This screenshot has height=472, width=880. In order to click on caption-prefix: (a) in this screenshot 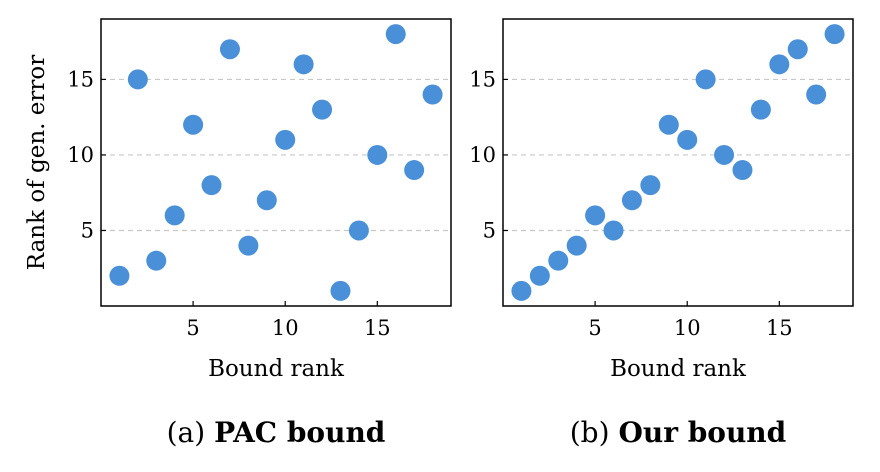, I will do `click(186, 432)`.